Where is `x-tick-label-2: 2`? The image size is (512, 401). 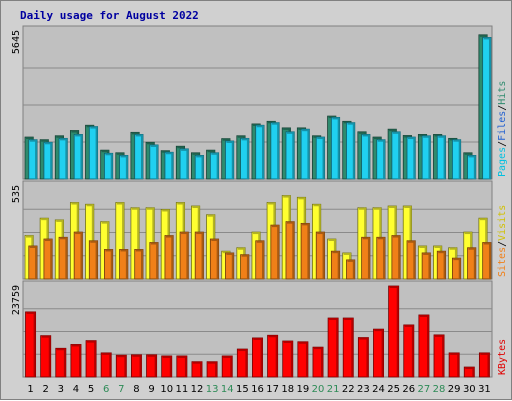 x-tick-label-2: 2 is located at coordinates (46, 389).